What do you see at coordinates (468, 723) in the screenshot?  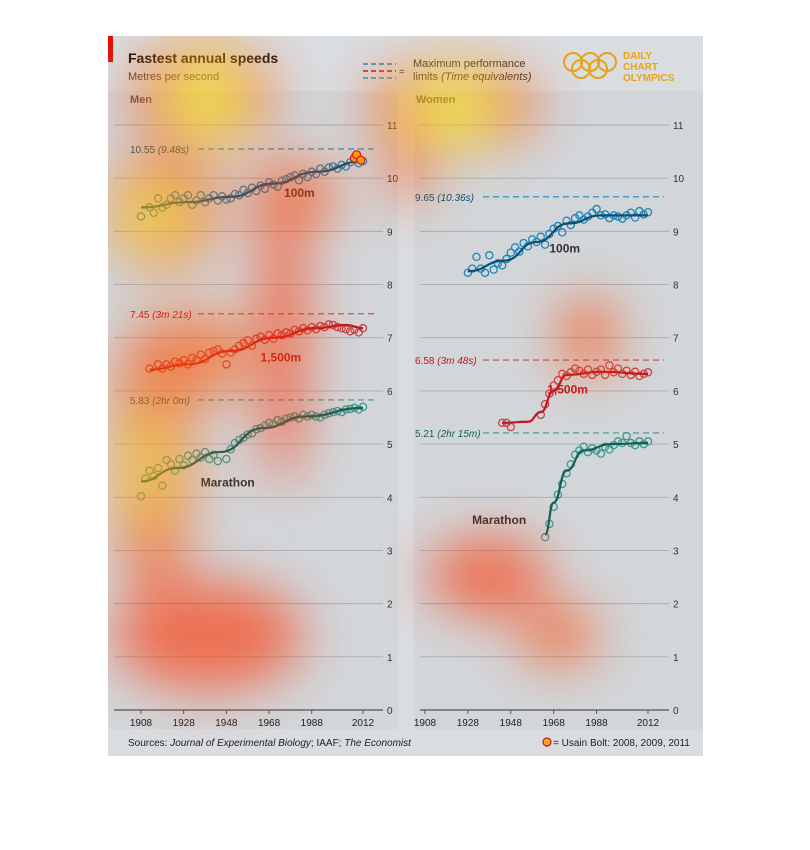 I see `x-tick-label: 1928` at bounding box center [468, 723].